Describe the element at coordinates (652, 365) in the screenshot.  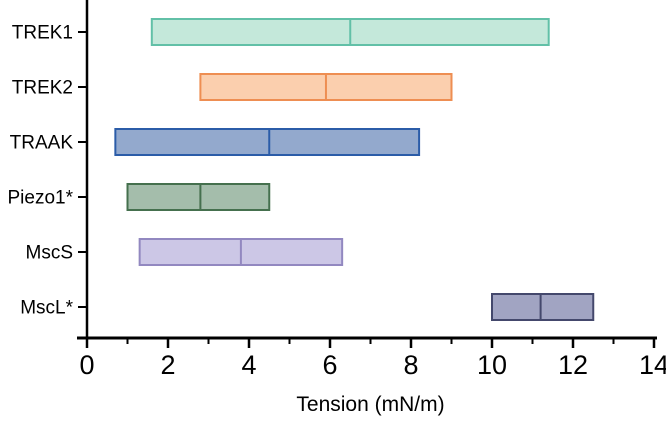
I see `x-tick-label: 14` at that location.